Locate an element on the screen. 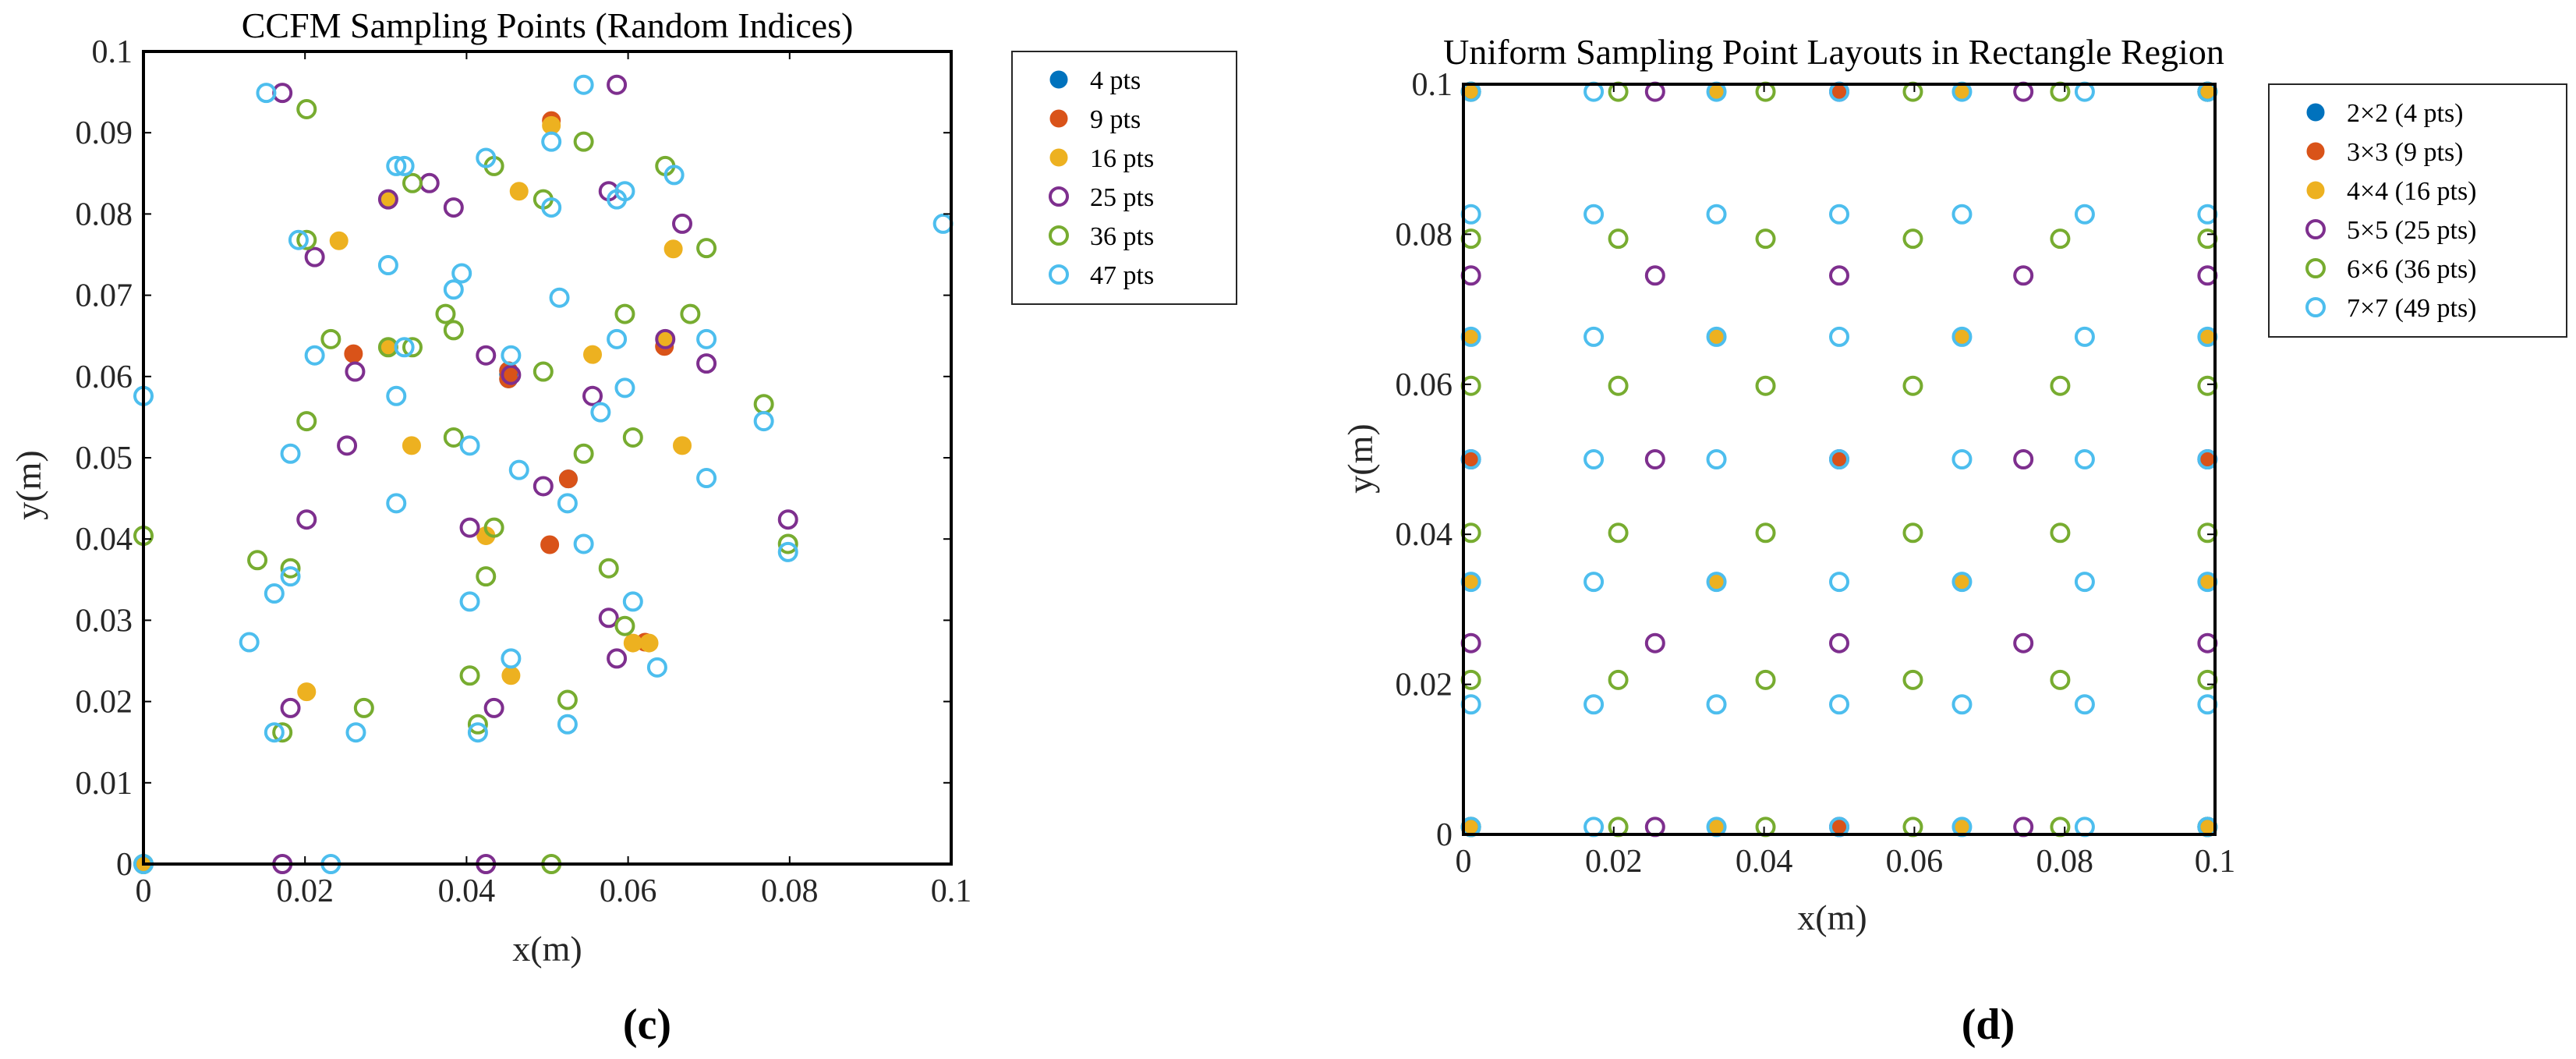 The height and width of the screenshot is (1059, 2576). y-axis-label-d: y(m) is located at coordinates (1360, 458).